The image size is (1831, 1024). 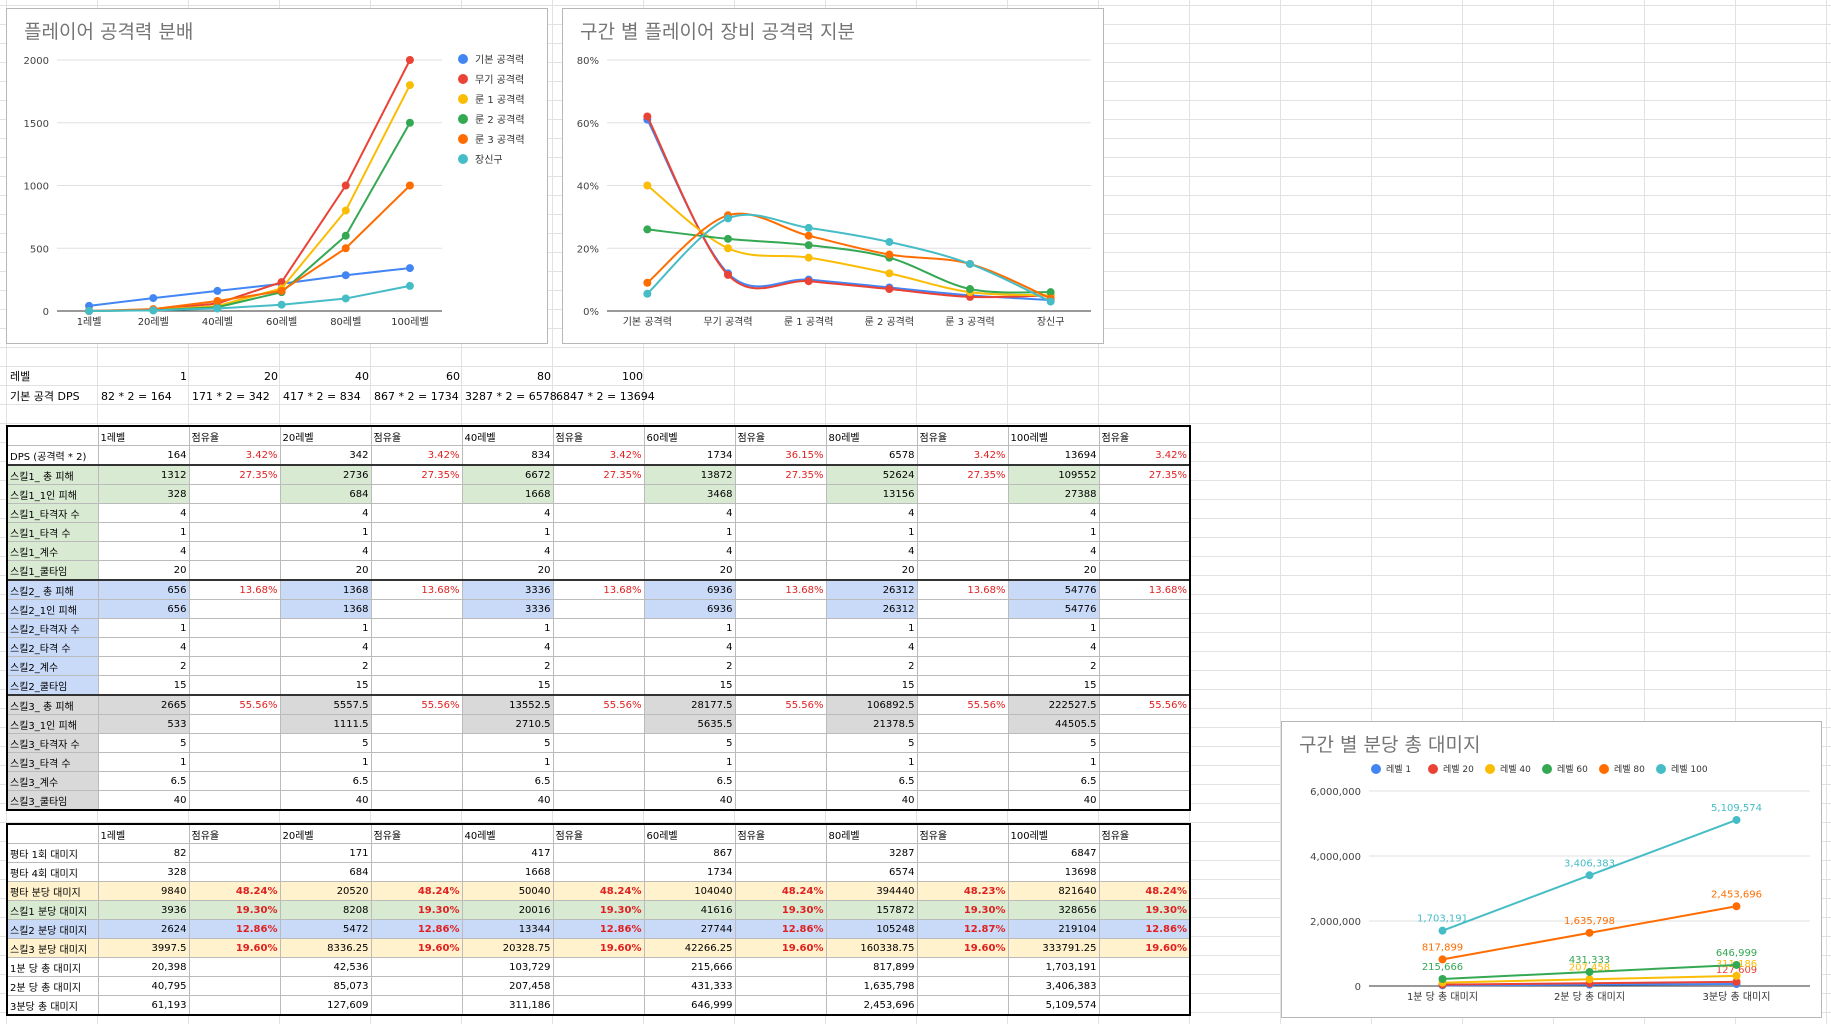 What do you see at coordinates (871, 474) in the screenshot?
I see `table-cell: 52624` at bounding box center [871, 474].